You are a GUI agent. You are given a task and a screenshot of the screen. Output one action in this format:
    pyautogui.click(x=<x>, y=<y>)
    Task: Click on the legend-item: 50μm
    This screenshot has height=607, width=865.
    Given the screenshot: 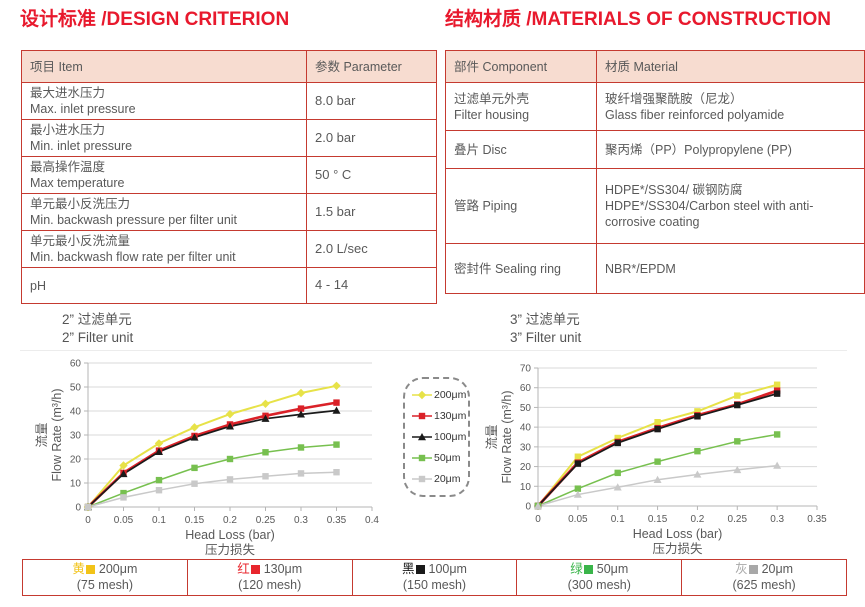 What is the action you would take?
    pyautogui.click(x=440, y=458)
    